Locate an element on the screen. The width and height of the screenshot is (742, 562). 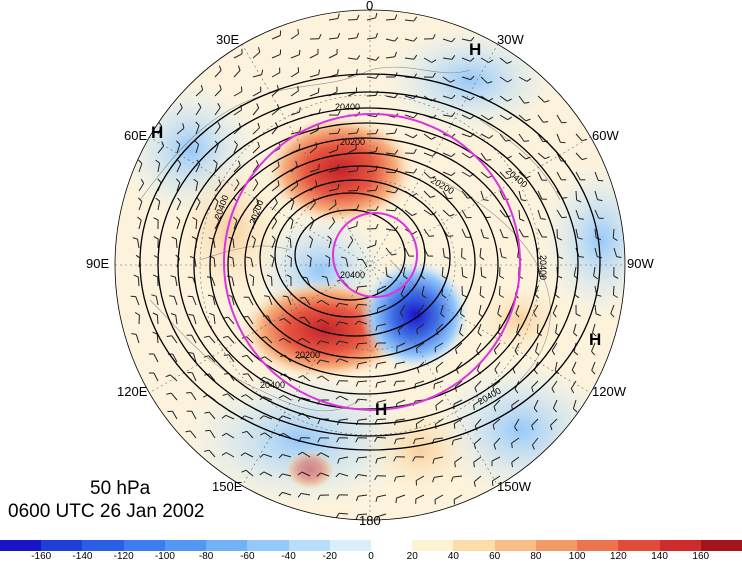
colorbar-tick-label: 0 is located at coordinates (371, 556).